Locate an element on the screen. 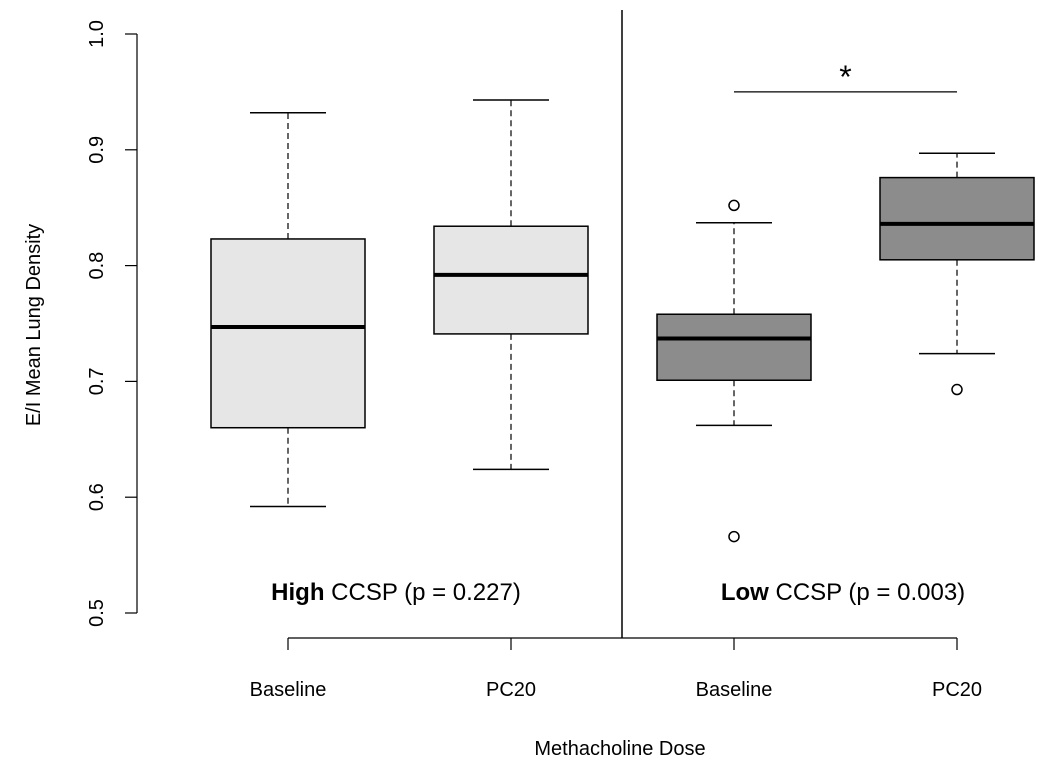 The height and width of the screenshot is (764, 1038). panel-label-high-rest: CCSP (p = 0.227) is located at coordinates (423, 592).